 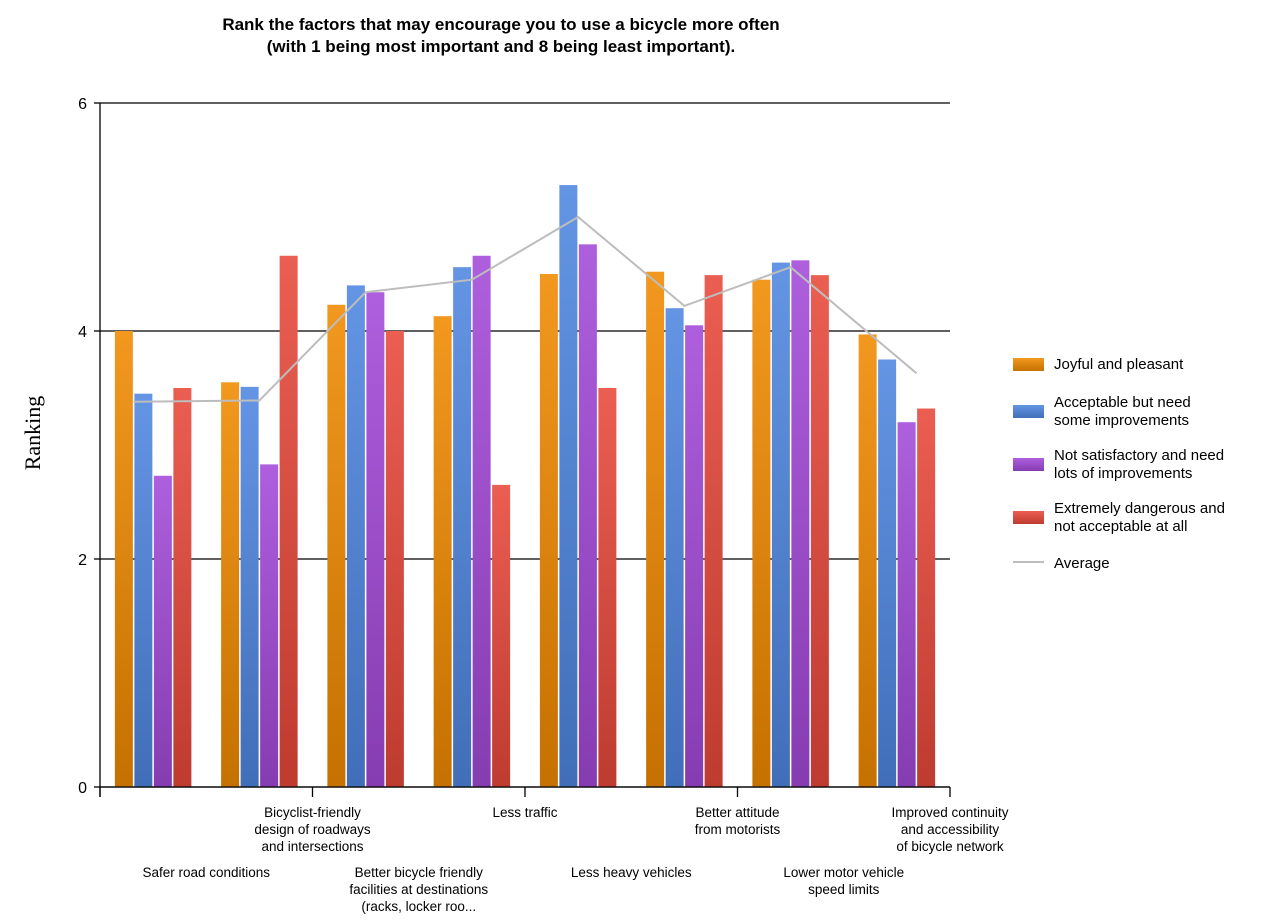 What do you see at coordinates (737, 812) in the screenshot?
I see `x-tick-label: Better attitude` at bounding box center [737, 812].